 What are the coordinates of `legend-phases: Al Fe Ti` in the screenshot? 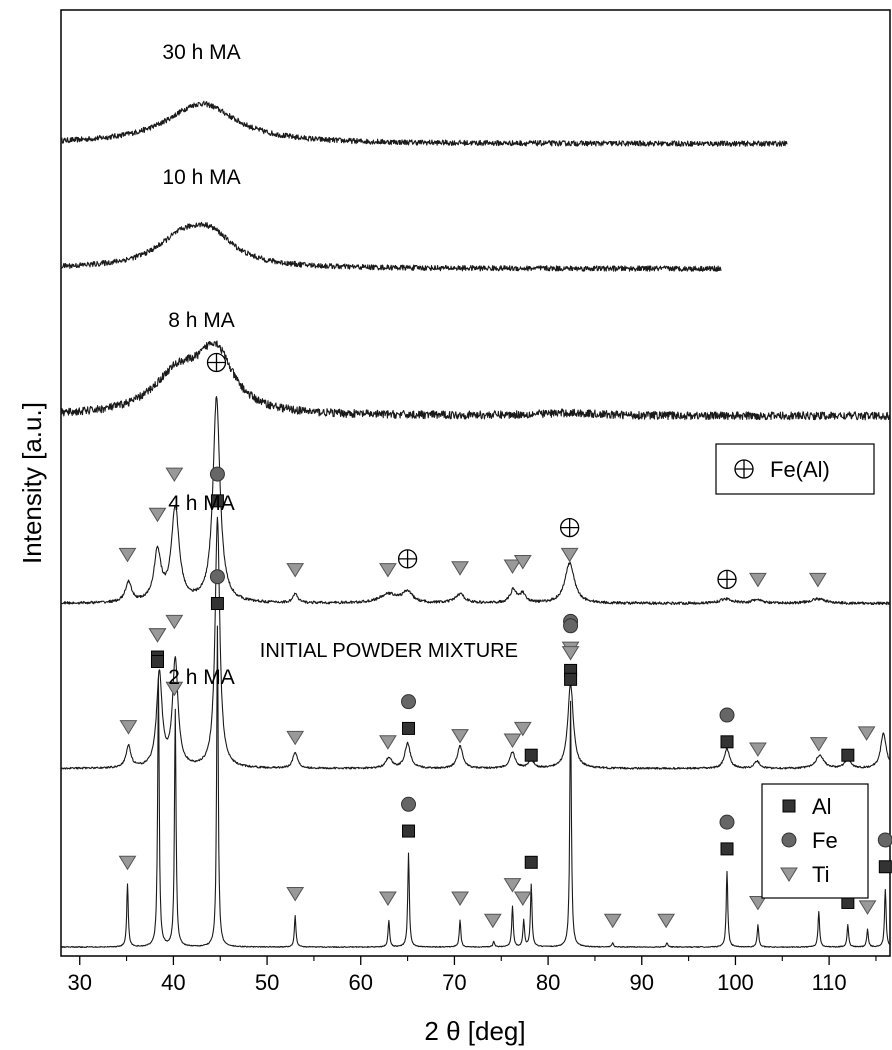 It's located at (815, 841).